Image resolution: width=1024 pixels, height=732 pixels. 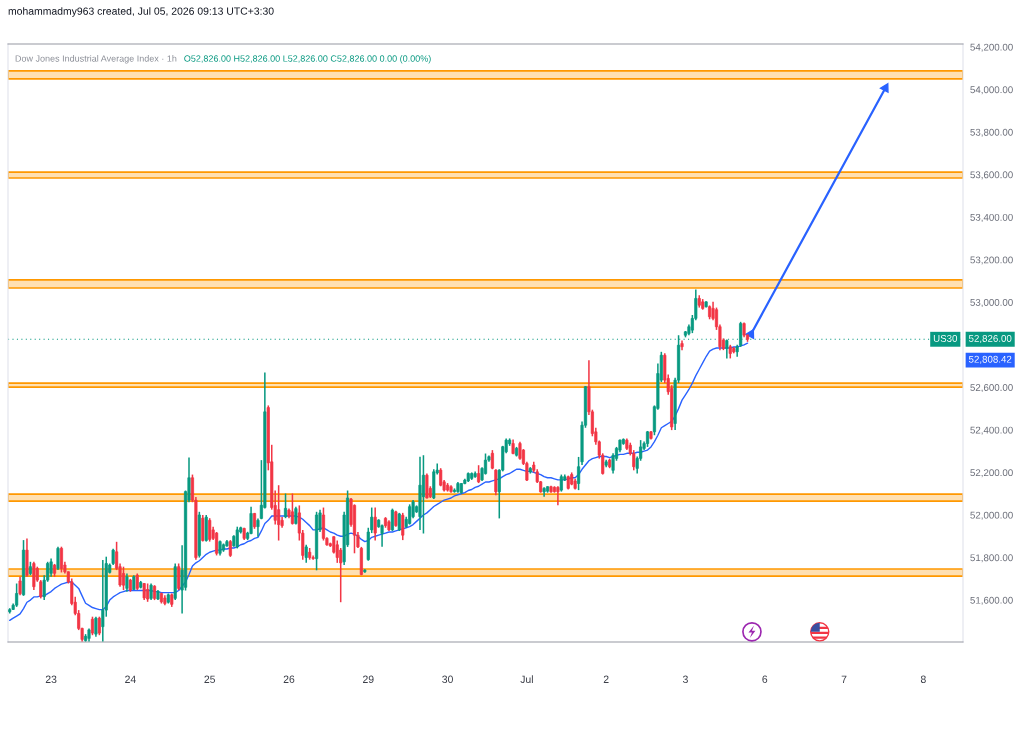 What do you see at coordinates (526, 679) in the screenshot?
I see `x-tick-label: Jul` at bounding box center [526, 679].